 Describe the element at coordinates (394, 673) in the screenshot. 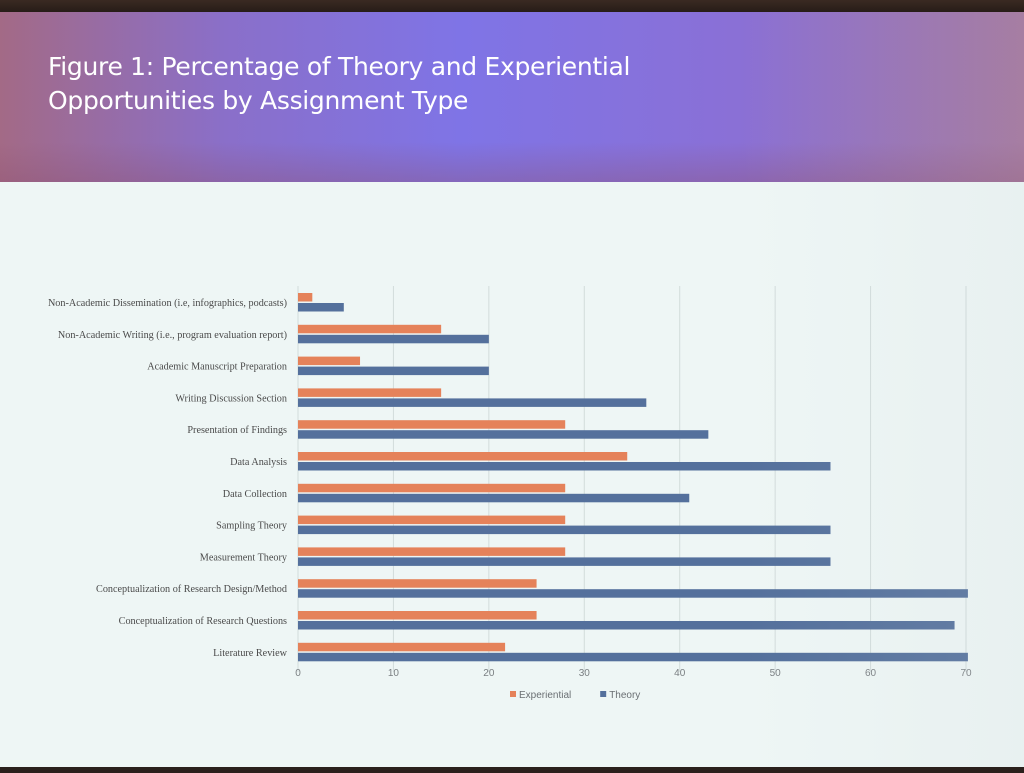

I see `x-tick-label: 10` at that location.